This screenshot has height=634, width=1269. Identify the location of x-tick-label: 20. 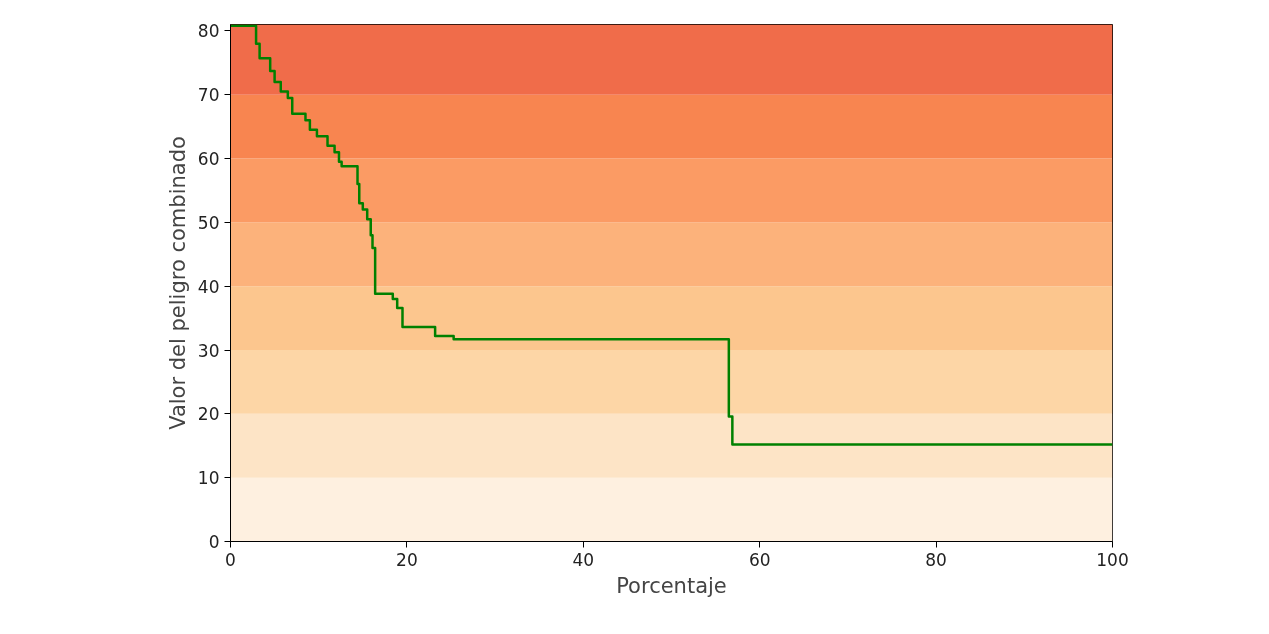
(407, 559).